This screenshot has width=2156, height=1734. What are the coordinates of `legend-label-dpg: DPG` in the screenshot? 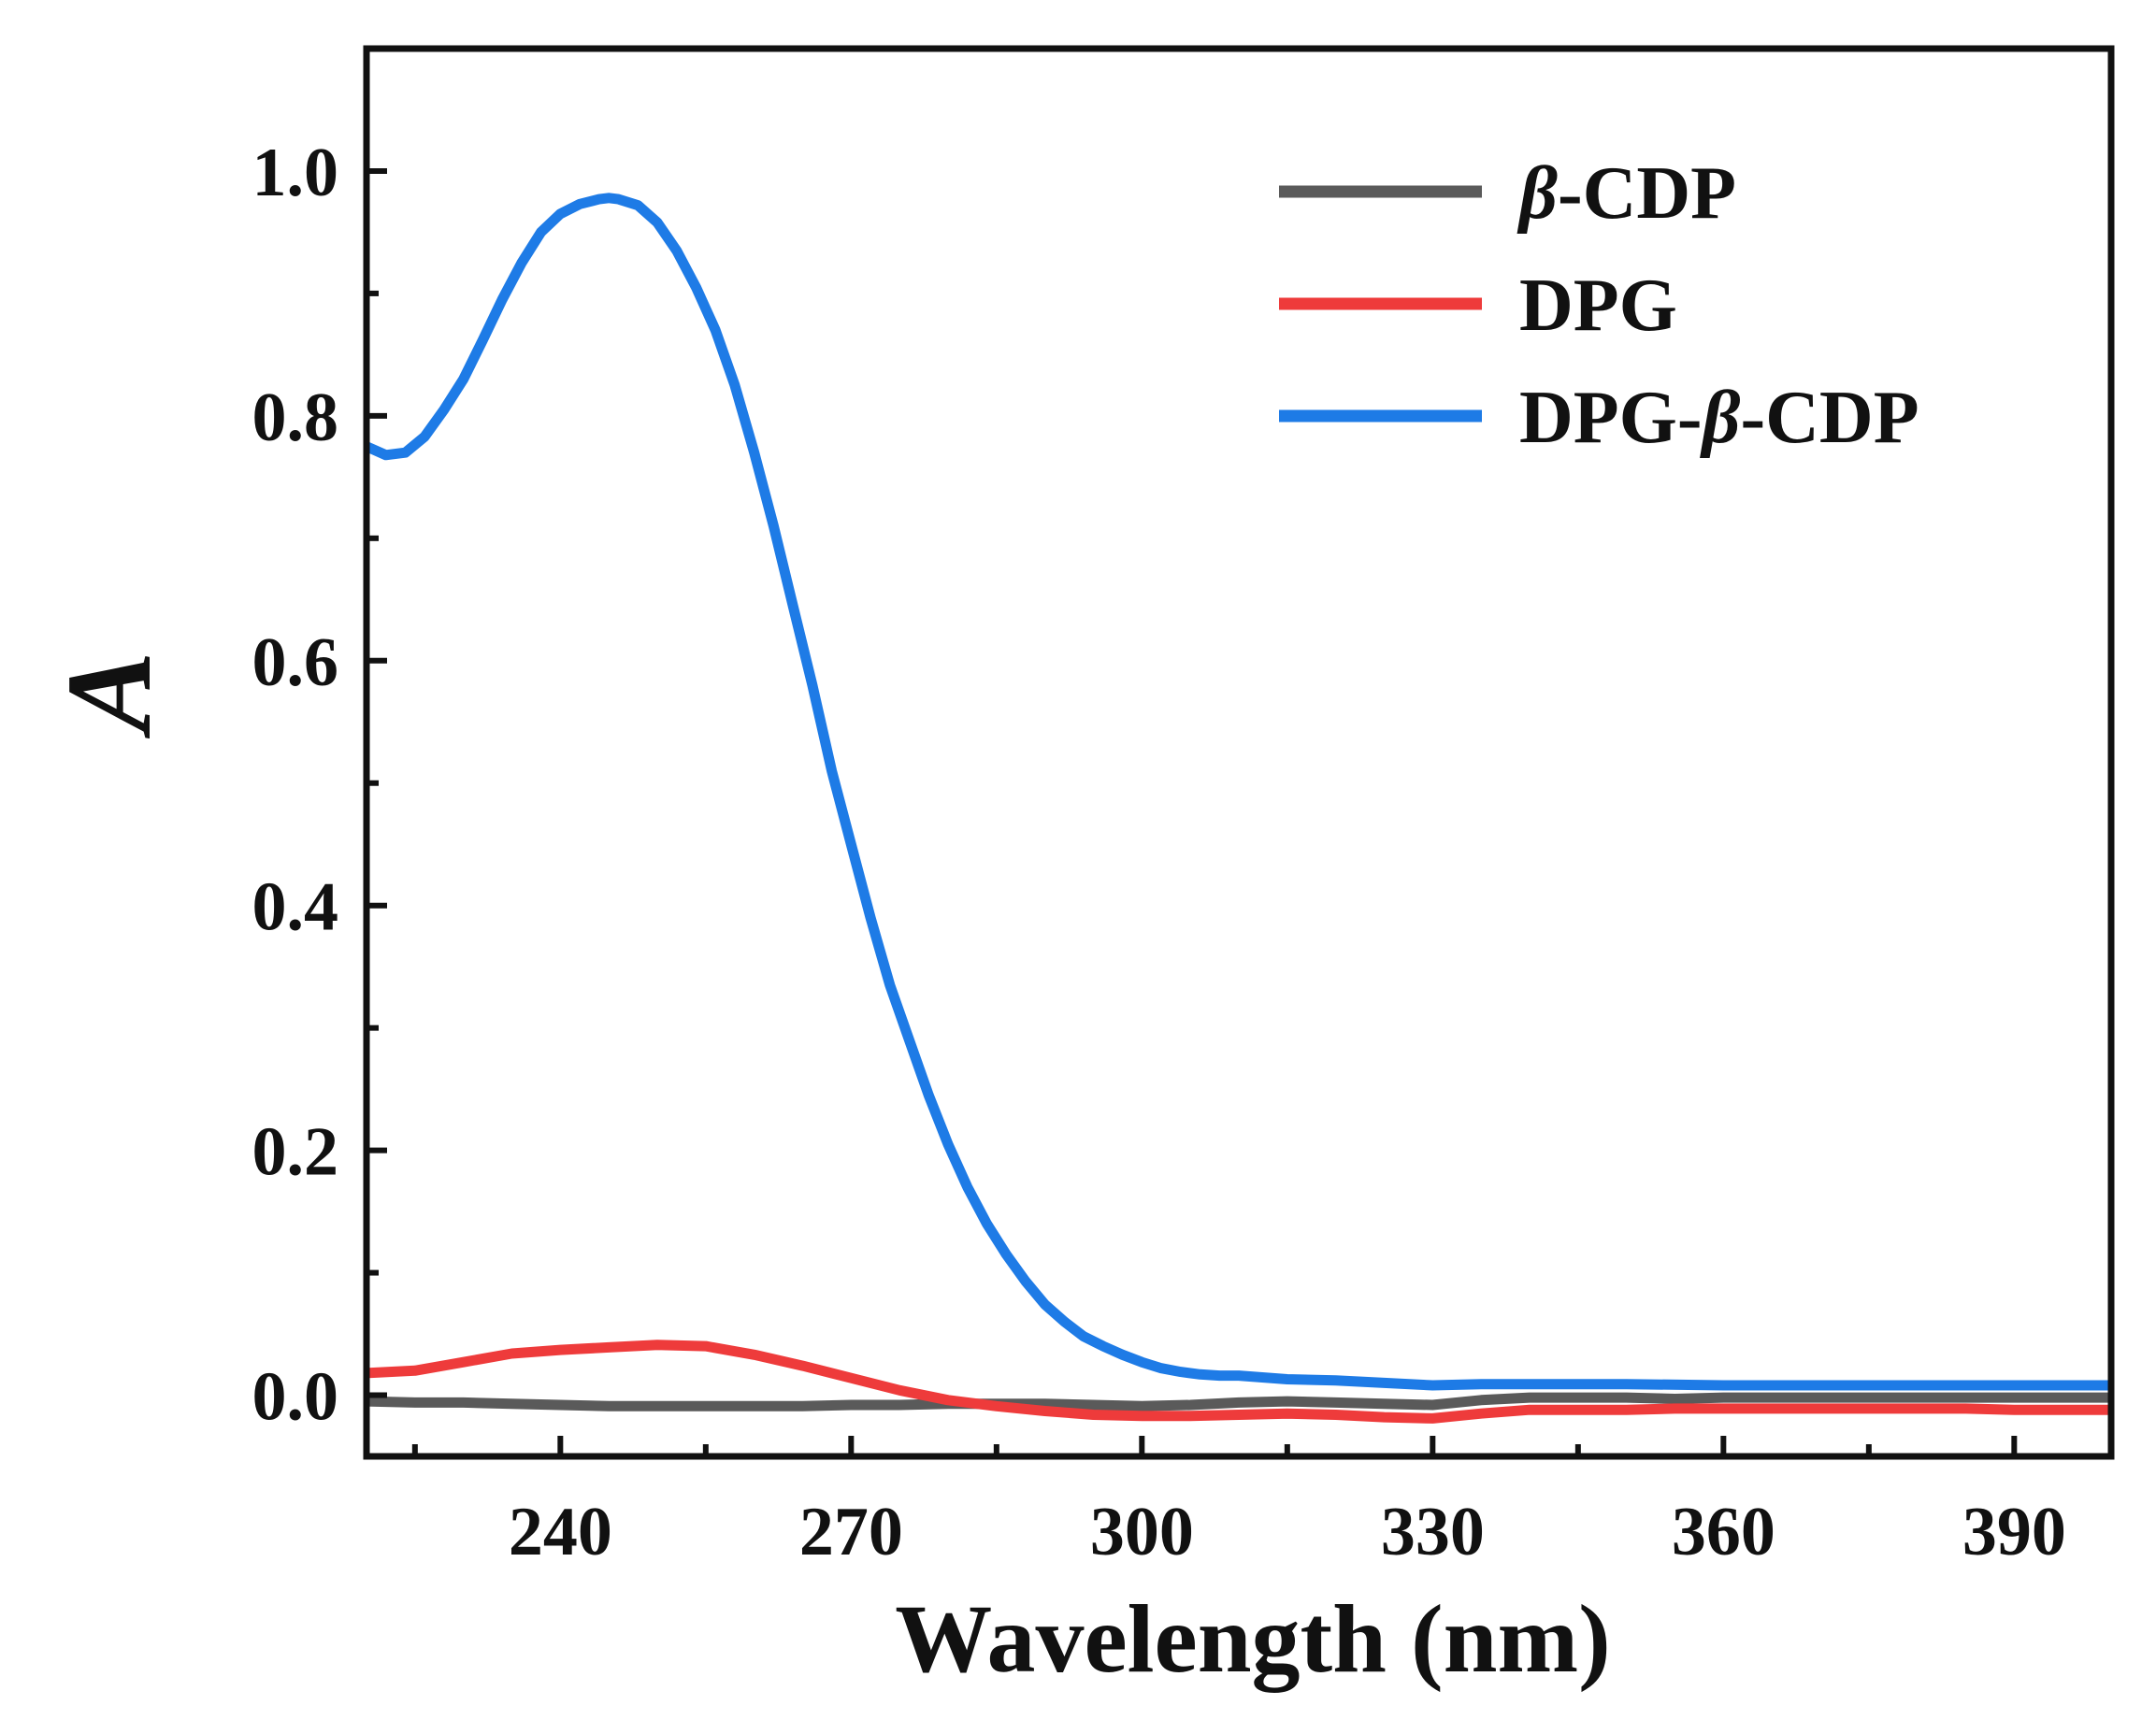 It's located at (1598, 306).